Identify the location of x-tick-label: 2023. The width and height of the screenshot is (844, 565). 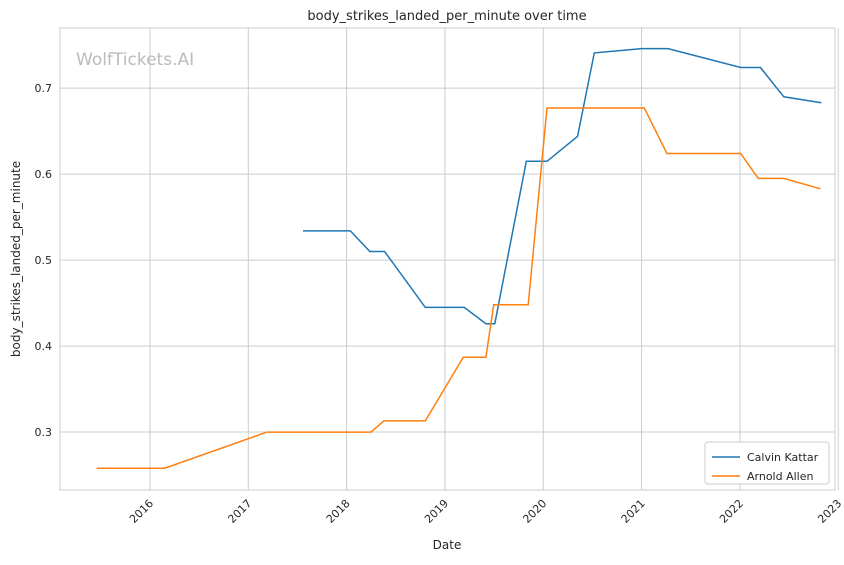
(829, 511).